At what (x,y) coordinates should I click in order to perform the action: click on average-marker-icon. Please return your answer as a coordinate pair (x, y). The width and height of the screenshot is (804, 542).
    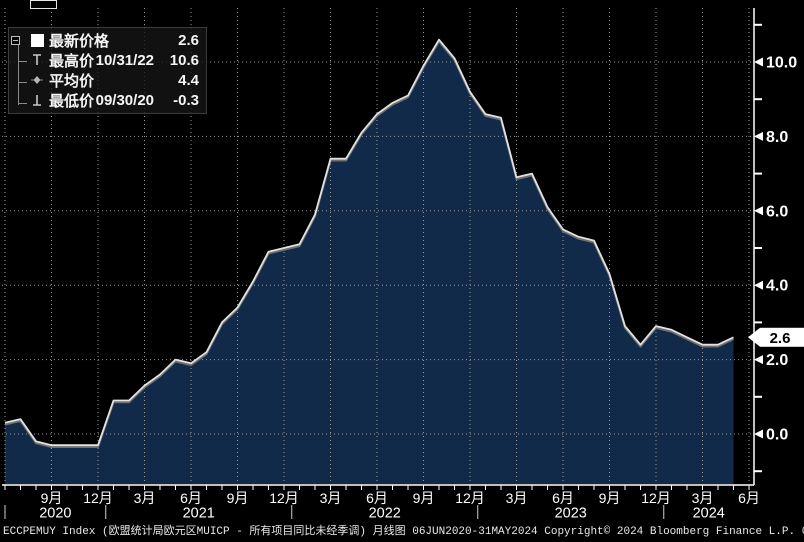
    Looking at the image, I should click on (40, 80).